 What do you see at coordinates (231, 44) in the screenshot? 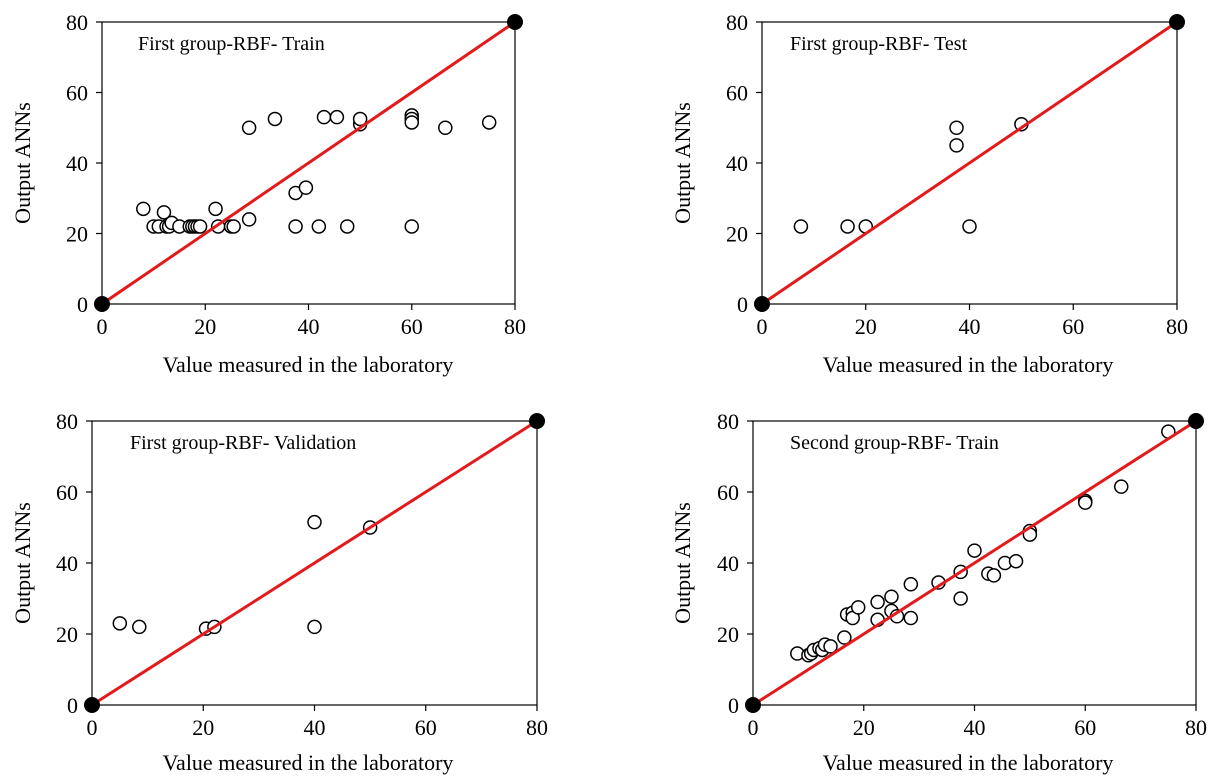
I see `chart-title: First group-RBF- Train` at bounding box center [231, 44].